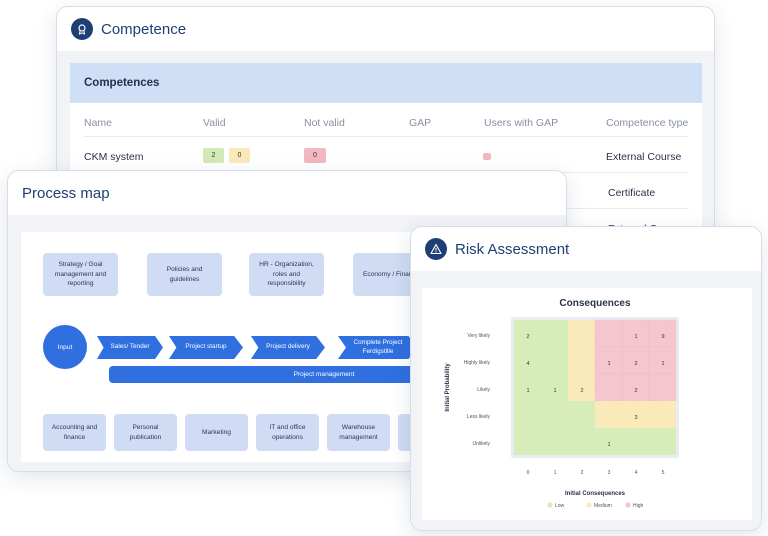 Image resolution: width=768 pixels, height=536 pixels. What do you see at coordinates (98, 123) in the screenshot?
I see `col-header-name: Name` at bounding box center [98, 123].